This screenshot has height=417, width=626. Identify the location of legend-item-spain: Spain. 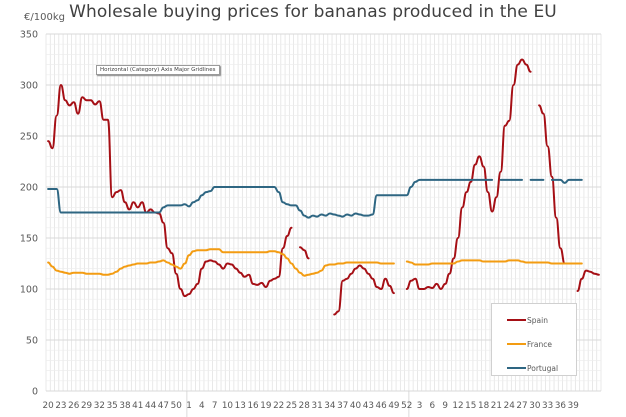
(527, 320).